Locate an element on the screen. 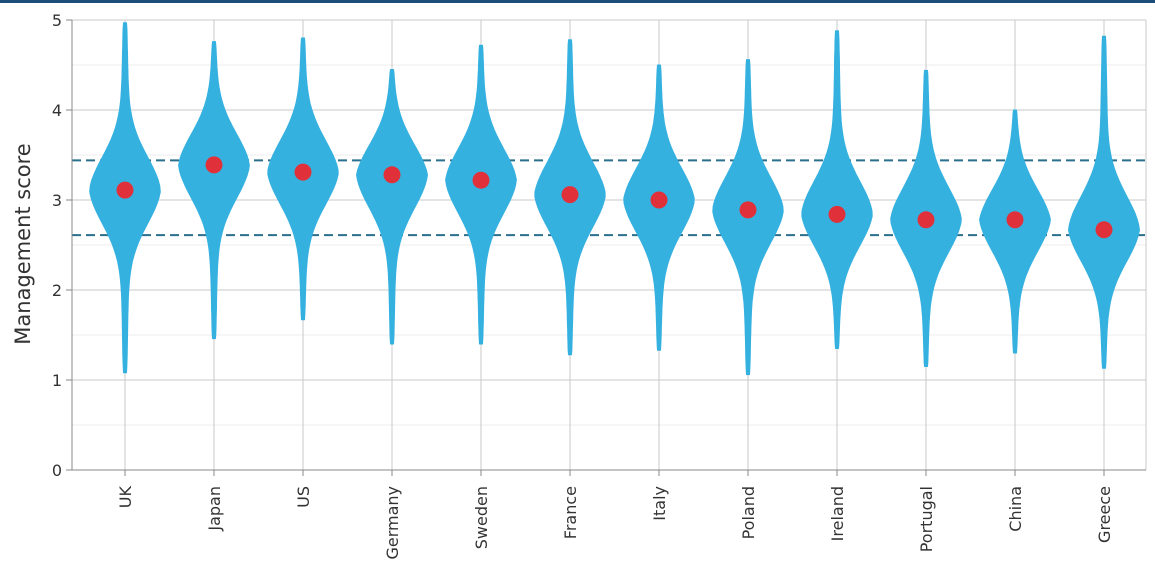  y-tick-label: 0 is located at coordinates (57, 470).